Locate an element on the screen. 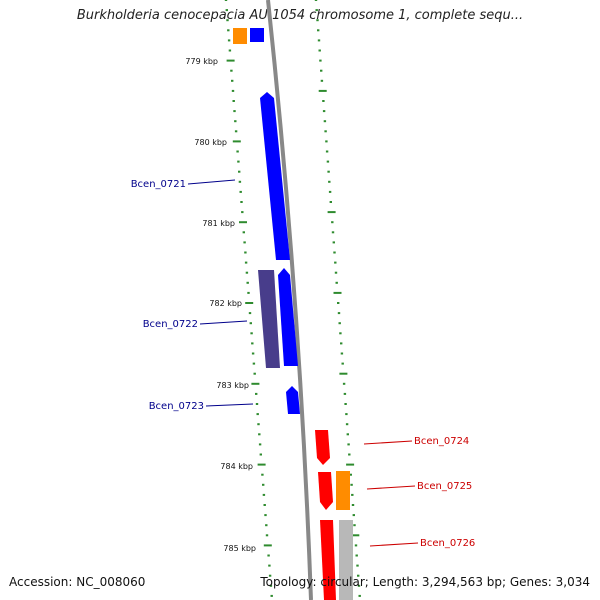 The image size is (600, 600). ruler-right is located at coordinates (337, 298).